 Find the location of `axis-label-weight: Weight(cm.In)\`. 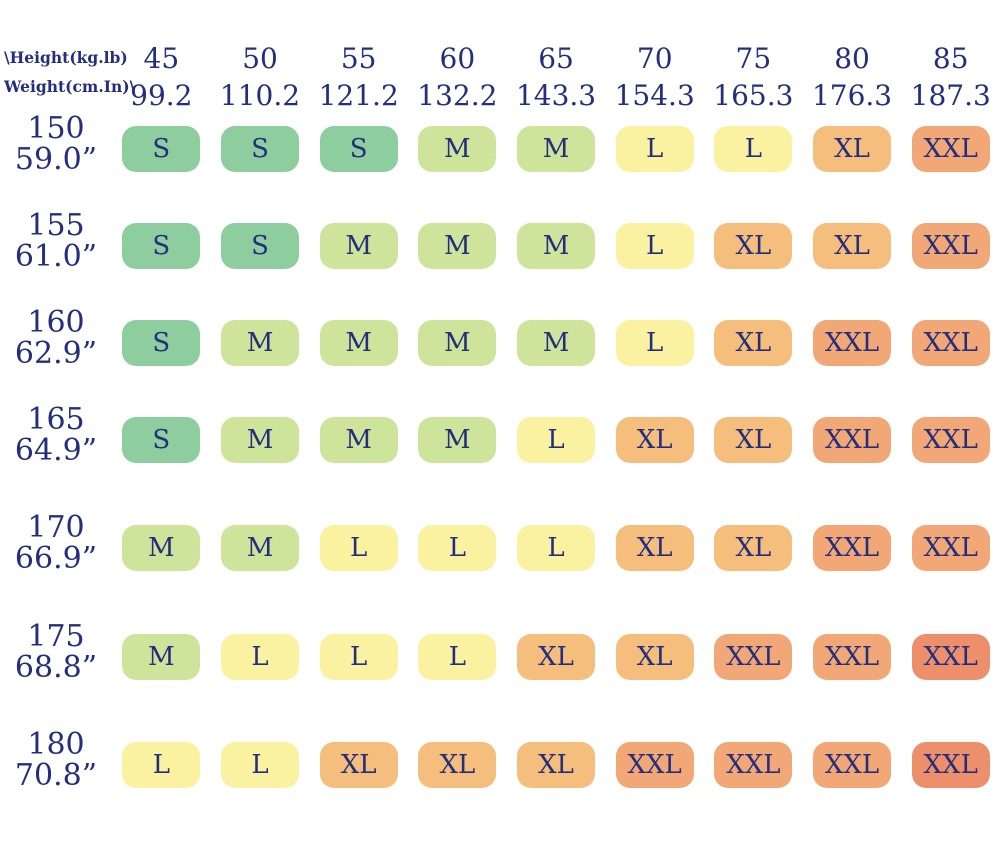

axis-label-weight: Weight(cm.In)\ is located at coordinates (70, 86).